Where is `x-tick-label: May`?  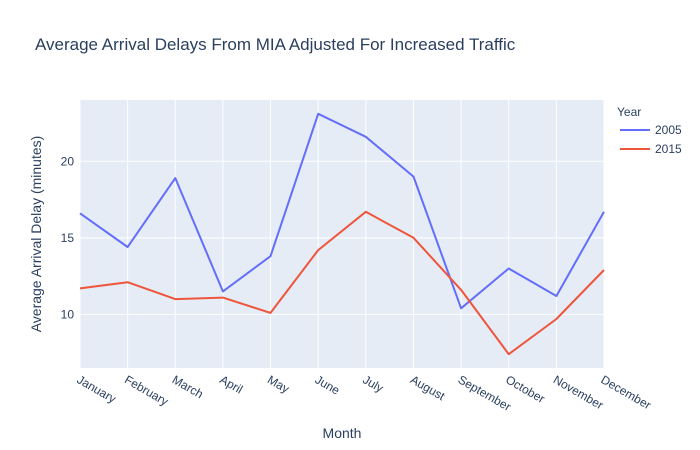 x-tick-label: May is located at coordinates (278, 383).